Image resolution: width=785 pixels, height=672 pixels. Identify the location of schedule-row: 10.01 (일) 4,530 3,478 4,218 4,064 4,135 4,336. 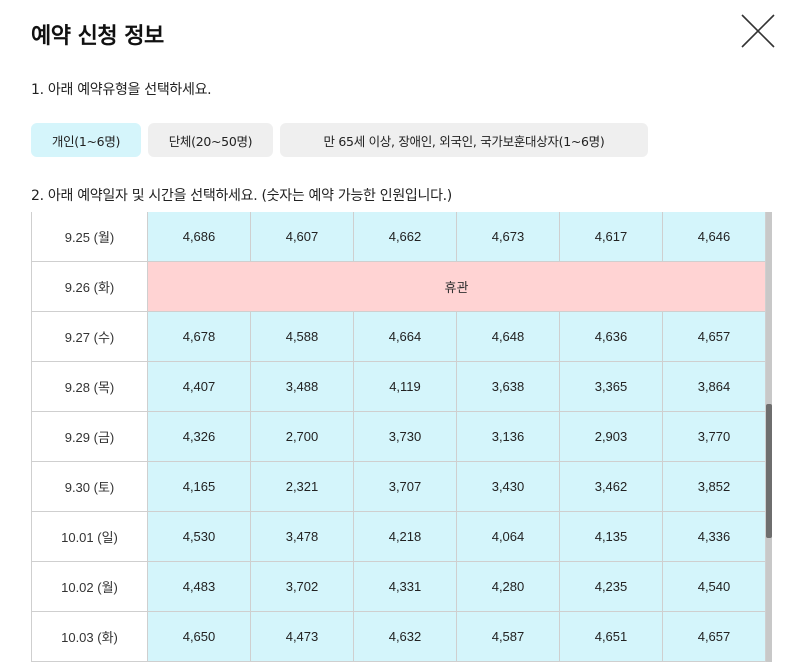
(398, 536).